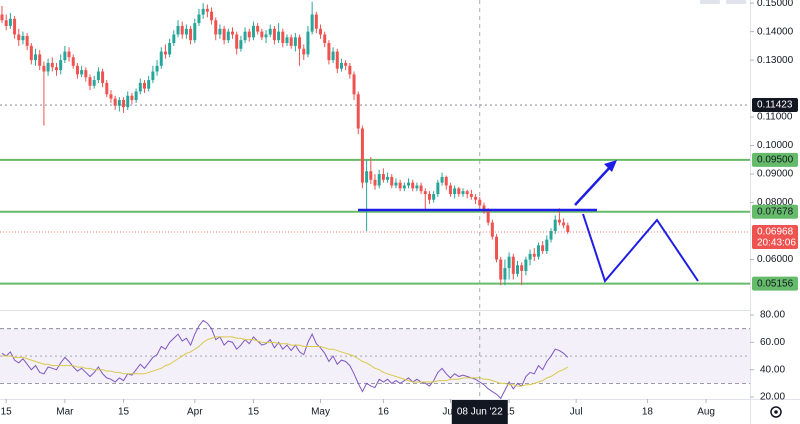 This screenshot has height=424, width=800. What do you see at coordinates (706, 412) in the screenshot?
I see `x-tick-label: Aug` at bounding box center [706, 412].